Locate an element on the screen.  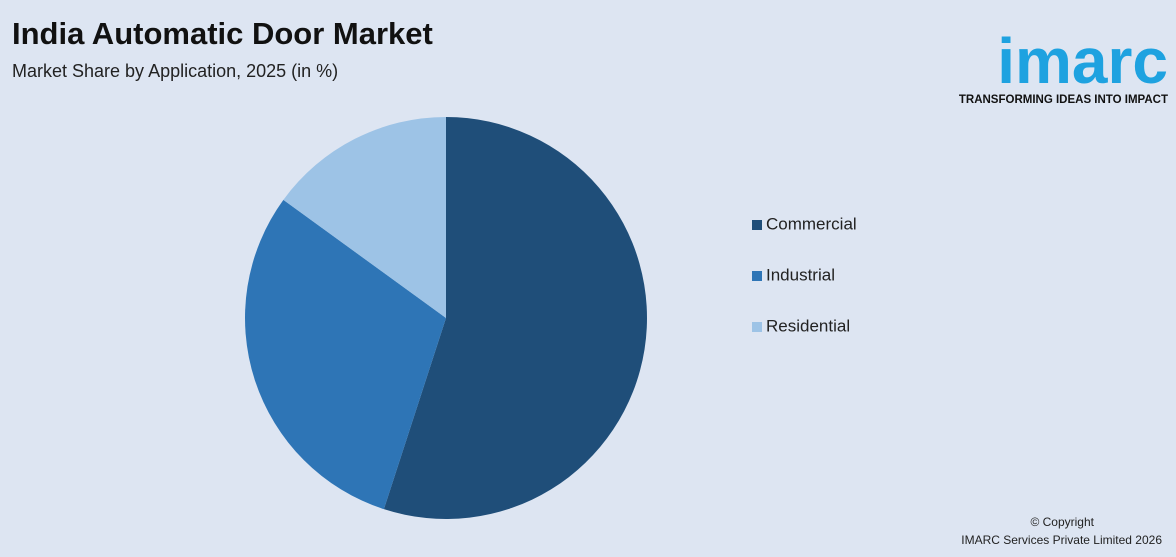
chart-subtitle: Market Share by Application, 2025 (in %) is located at coordinates (175, 71).